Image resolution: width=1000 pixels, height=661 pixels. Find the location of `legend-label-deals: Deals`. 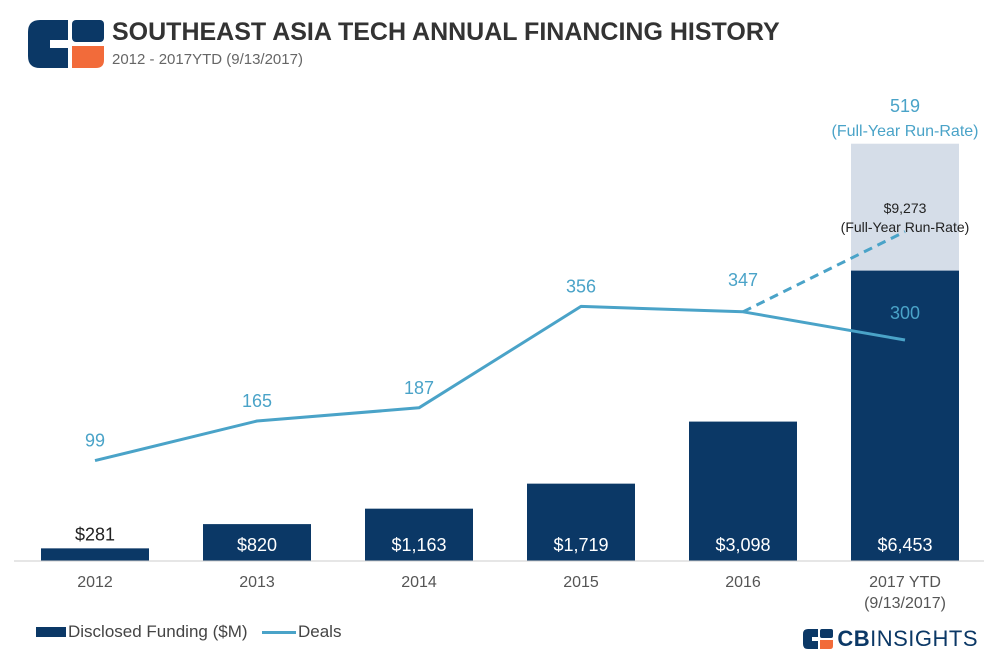

legend-label-deals: Deals is located at coordinates (320, 631).